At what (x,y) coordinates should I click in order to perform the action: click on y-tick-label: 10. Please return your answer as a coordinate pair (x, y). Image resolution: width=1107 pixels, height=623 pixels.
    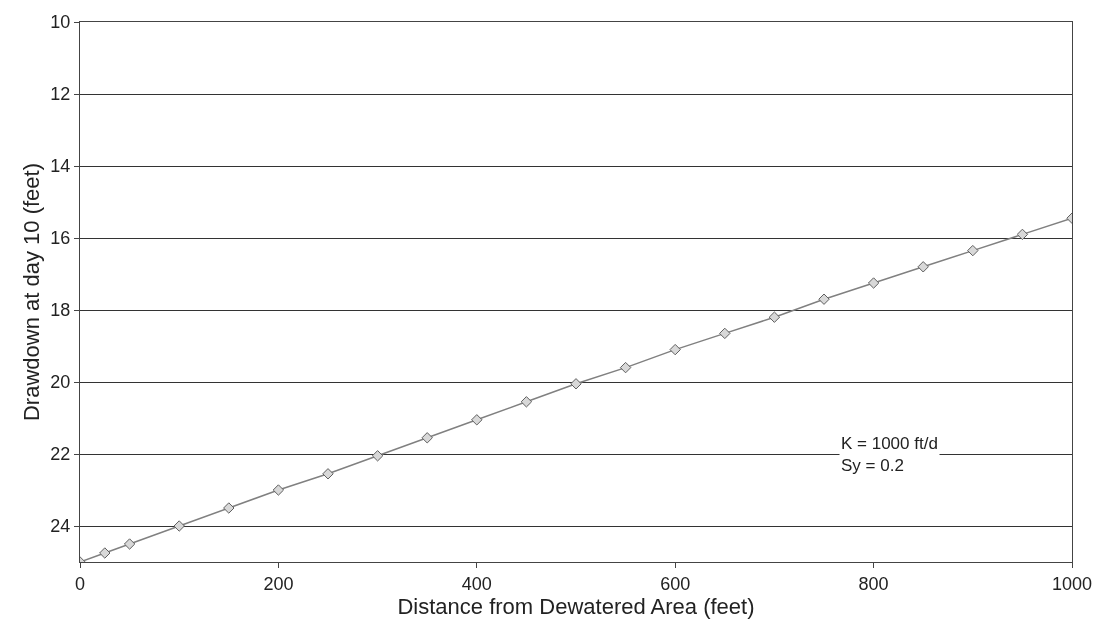
    Looking at the image, I should click on (60, 22).